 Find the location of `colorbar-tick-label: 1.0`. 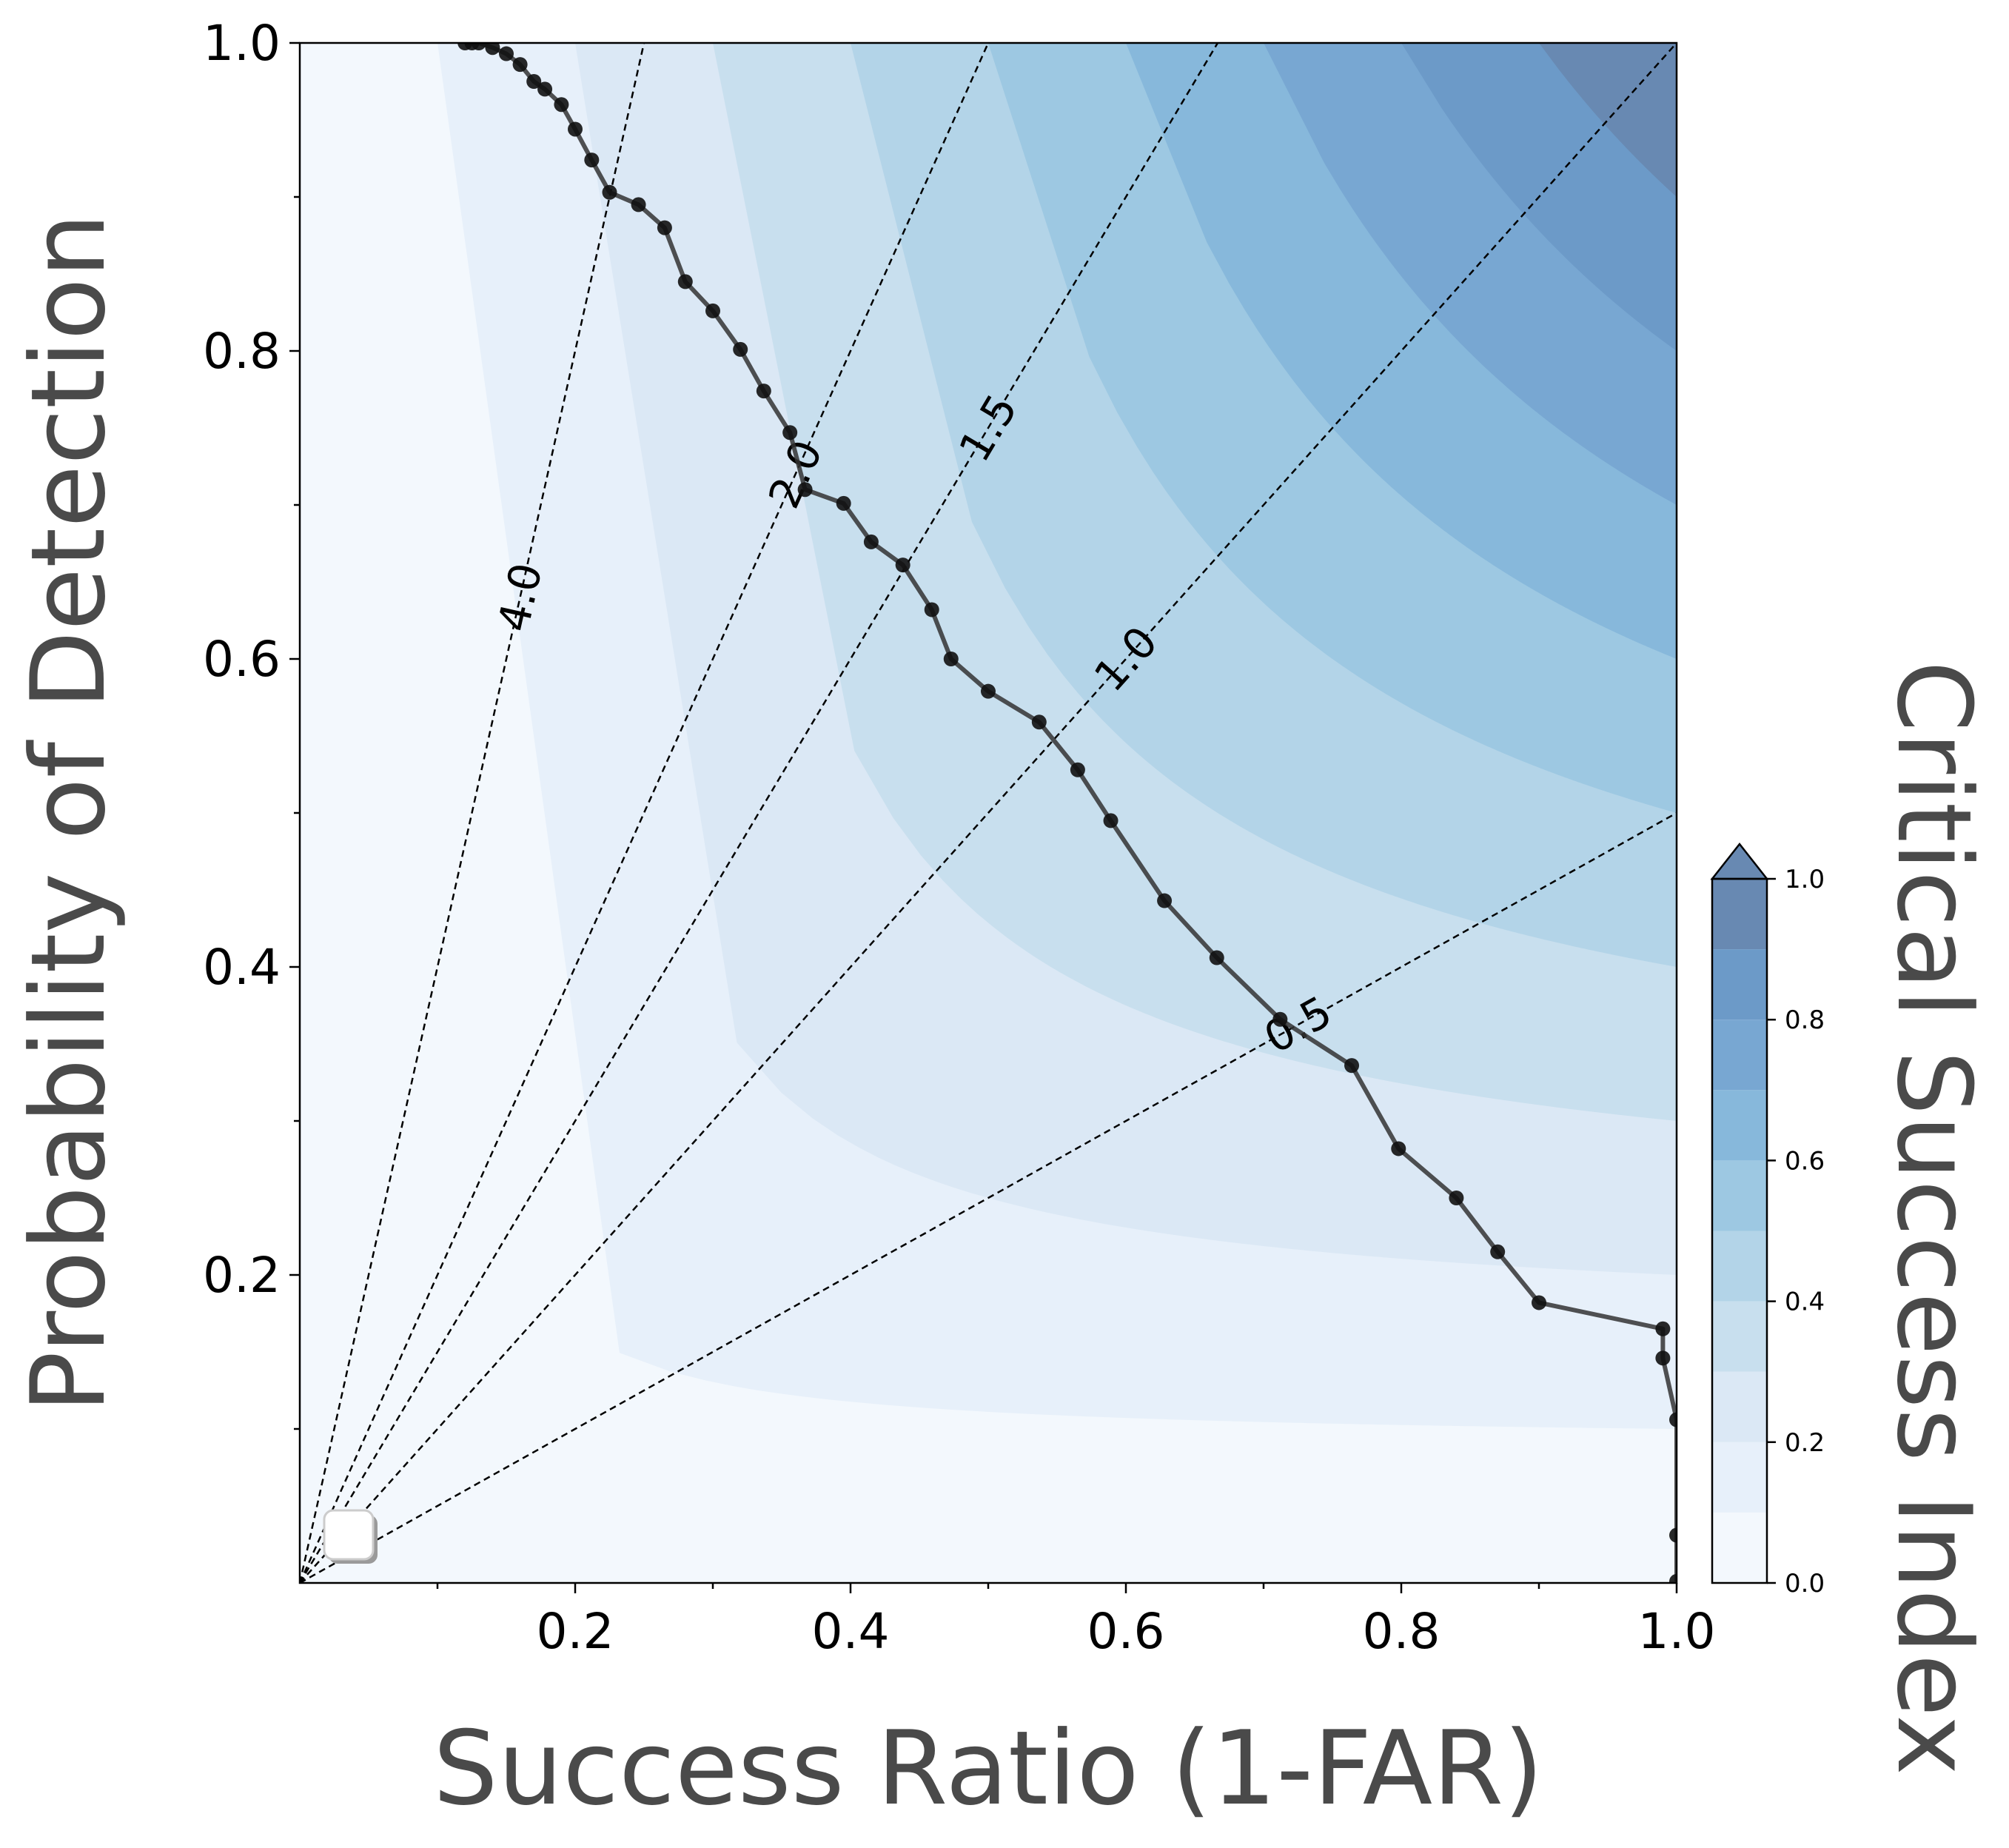

colorbar-tick-label: 1.0 is located at coordinates (1805, 879).